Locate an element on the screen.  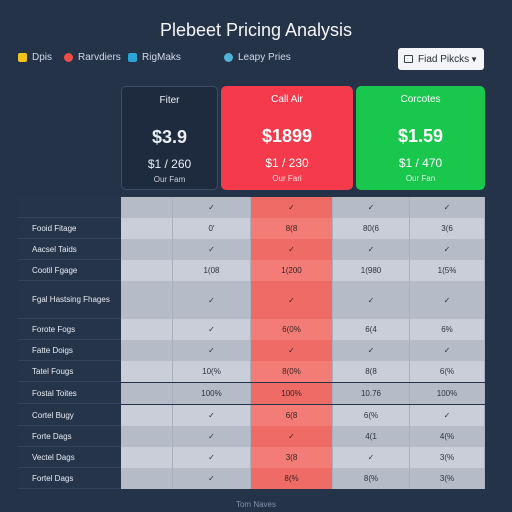
list-icon is located at coordinates (408, 59).